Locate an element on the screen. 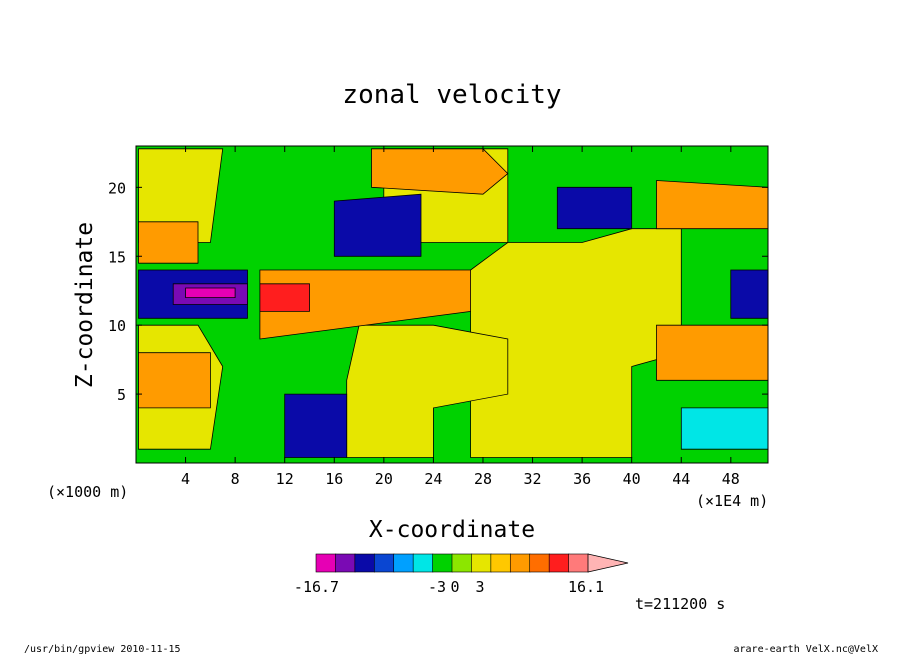 The image size is (904, 654). z-tick-label: 5 is located at coordinates (121, 395).